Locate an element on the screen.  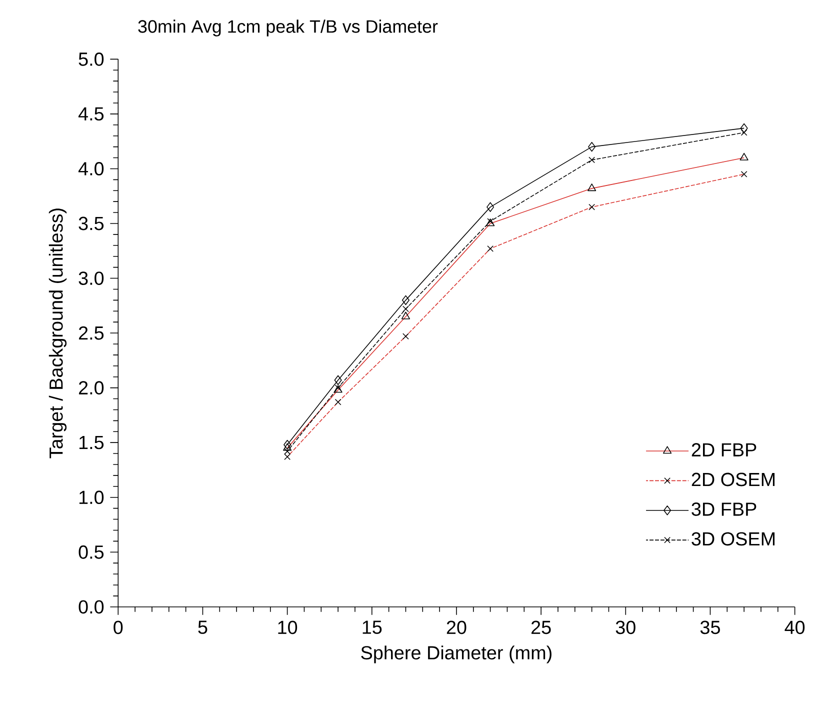
legend-label: 2D FBP is located at coordinates (724, 449).